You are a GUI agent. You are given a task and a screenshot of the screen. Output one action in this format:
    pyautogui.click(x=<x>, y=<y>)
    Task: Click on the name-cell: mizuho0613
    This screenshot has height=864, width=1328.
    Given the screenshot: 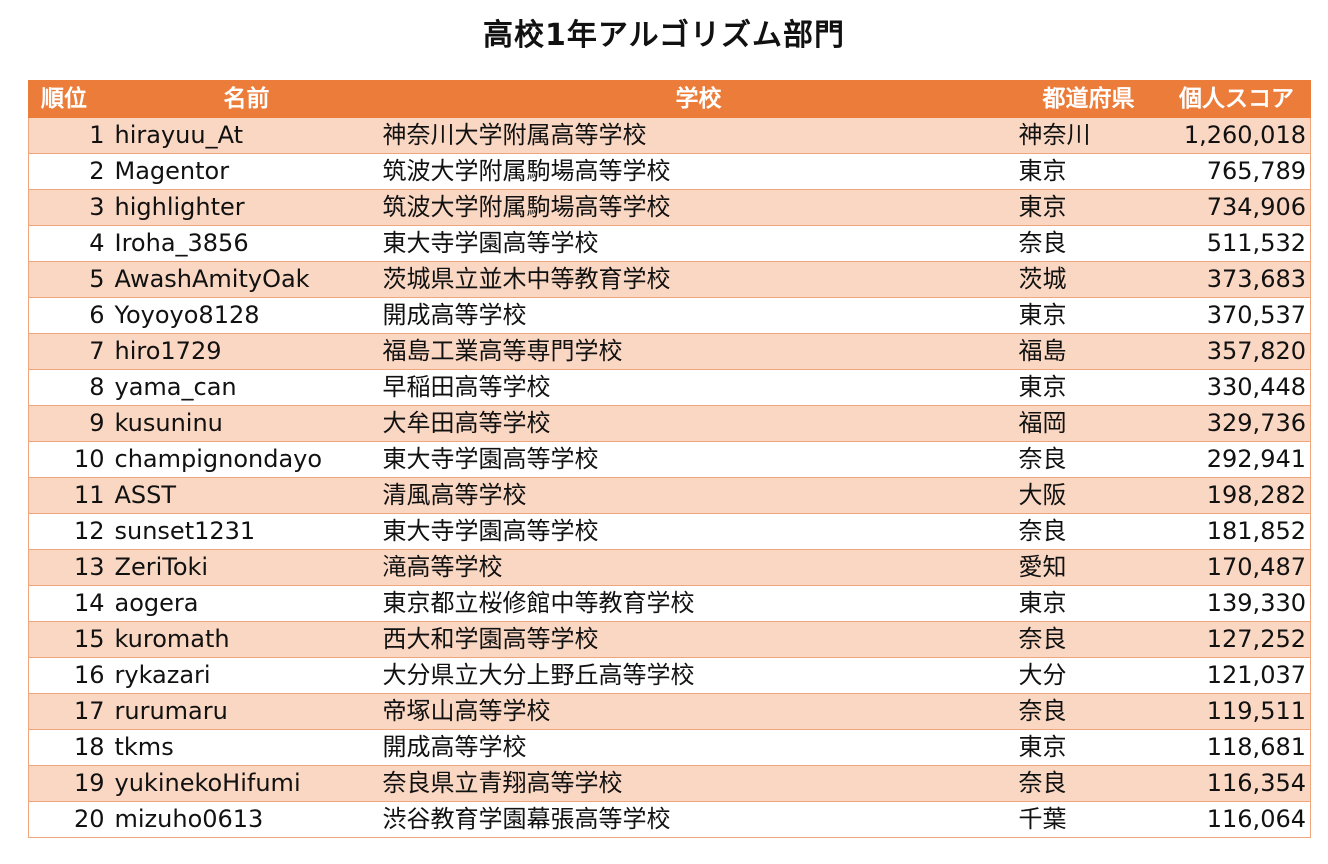 What is the action you would take?
    pyautogui.click(x=246, y=819)
    